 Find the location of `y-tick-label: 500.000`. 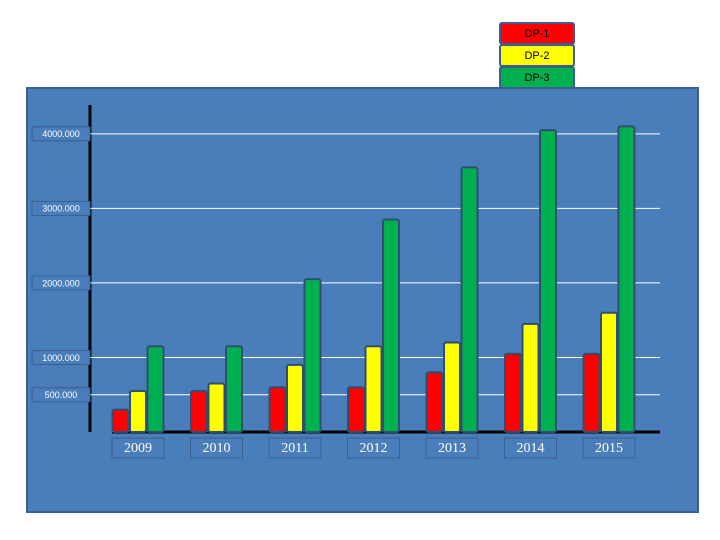

y-tick-label: 500.000 is located at coordinates (61, 395).